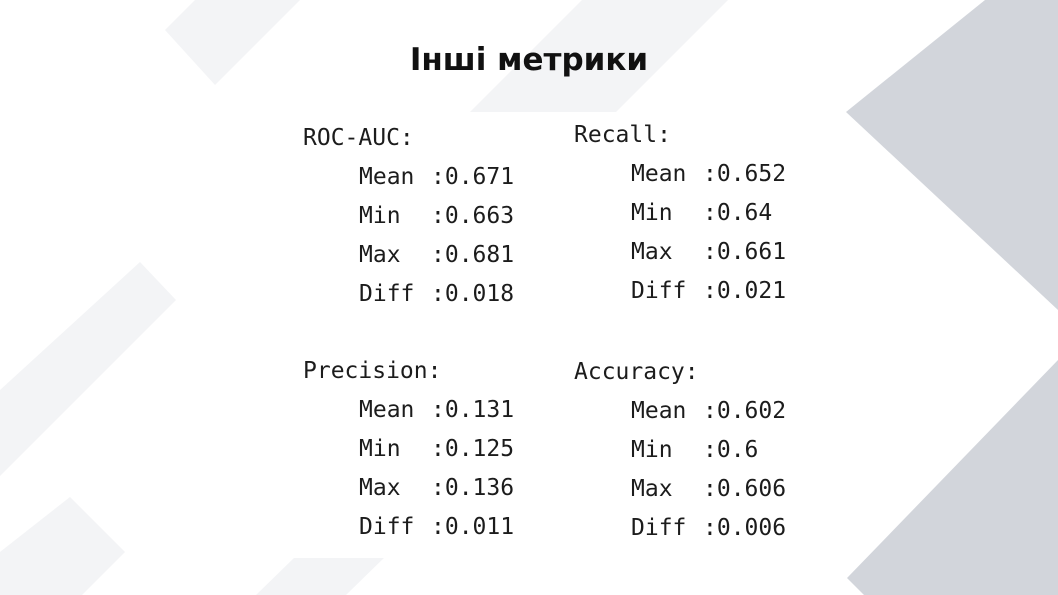 This screenshot has width=1058, height=595. I want to click on row-value: :0.021, so click(745, 291).